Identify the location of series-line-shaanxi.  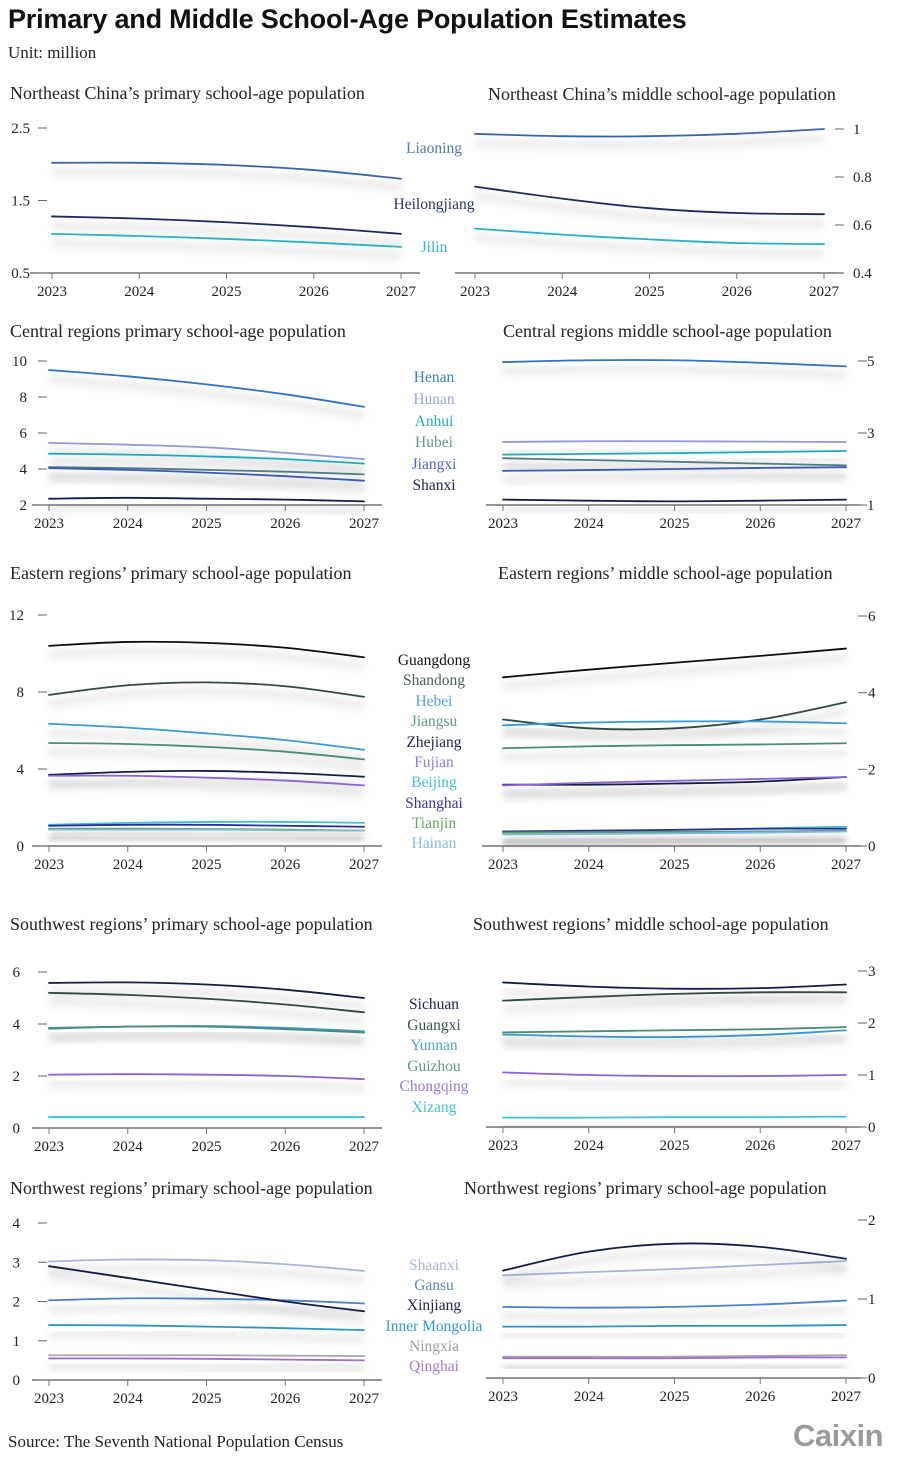
(206, 1265).